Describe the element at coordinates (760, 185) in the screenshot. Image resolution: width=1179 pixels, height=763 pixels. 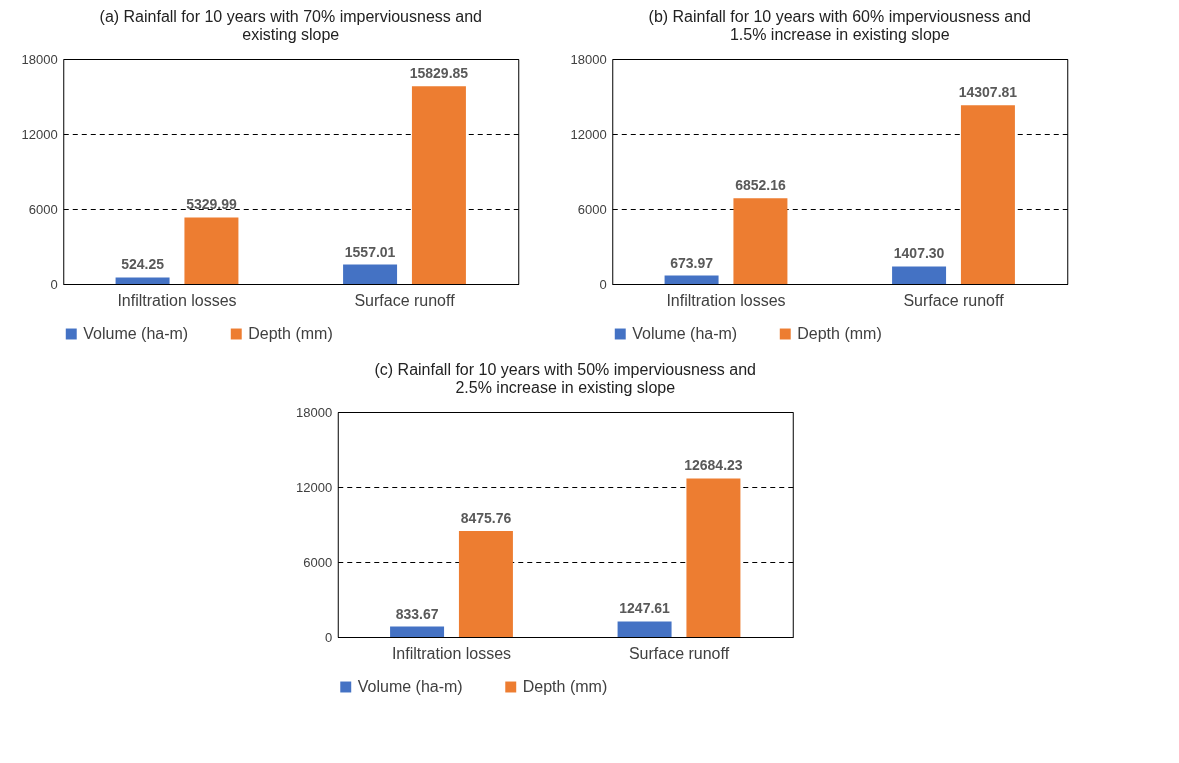
I see `data-label: 6852.16` at that location.